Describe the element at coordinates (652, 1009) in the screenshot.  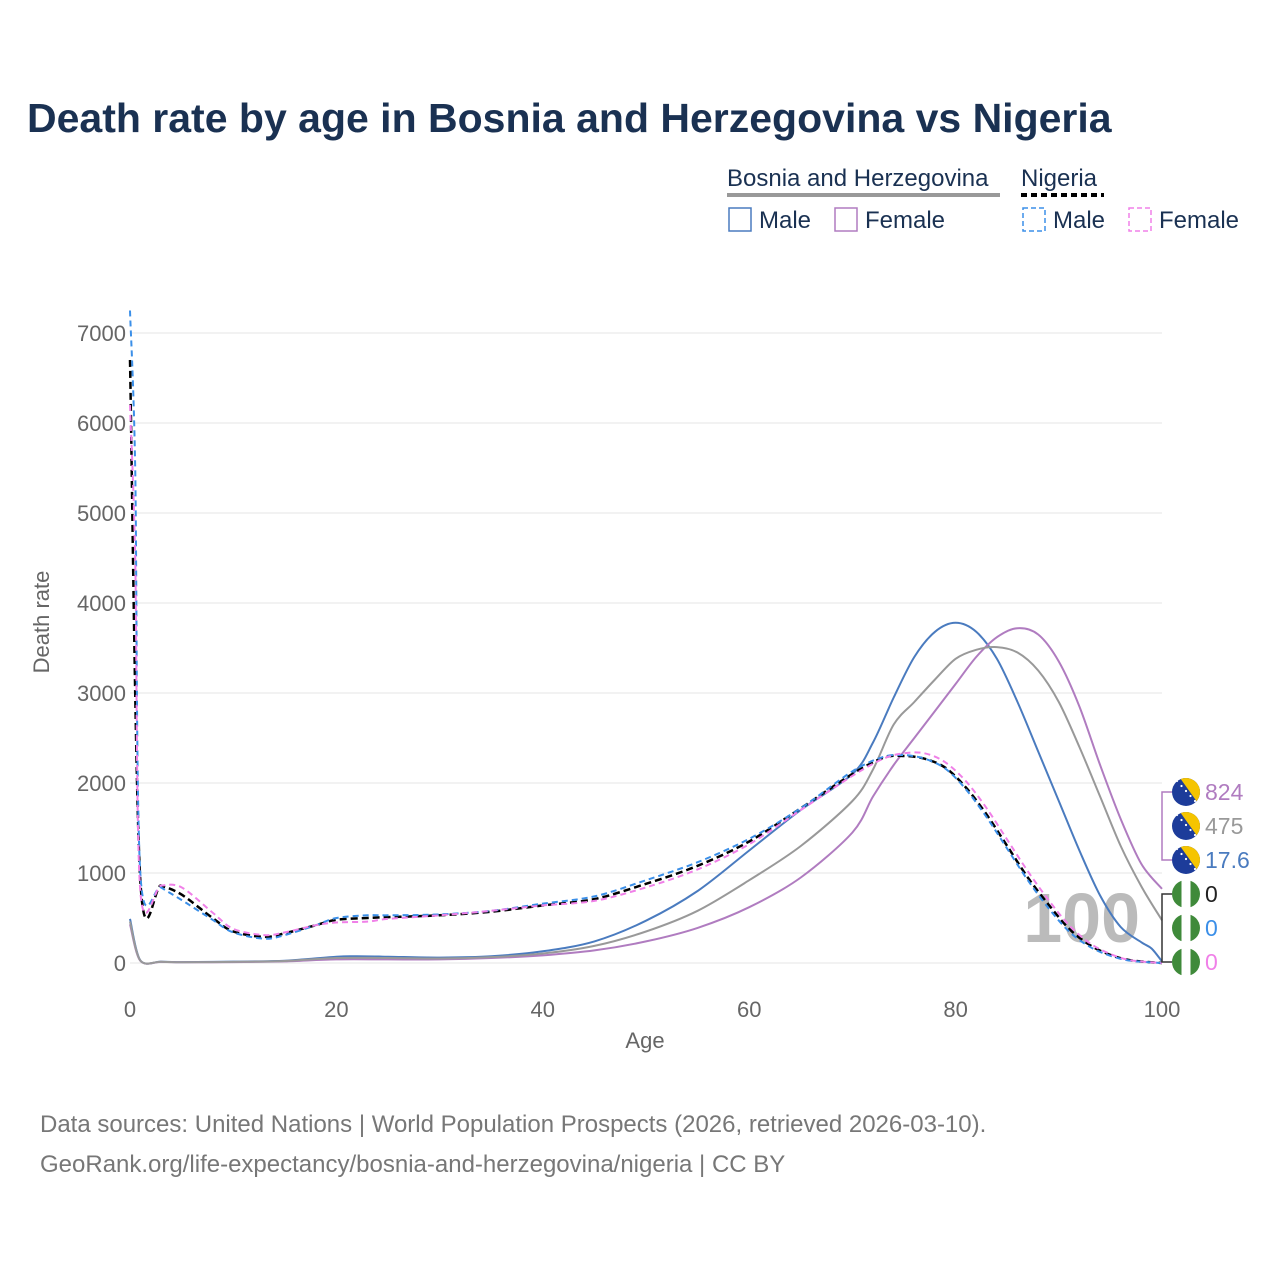
I see `x-axis-ticks: 0 20 40 60 80 100` at that location.